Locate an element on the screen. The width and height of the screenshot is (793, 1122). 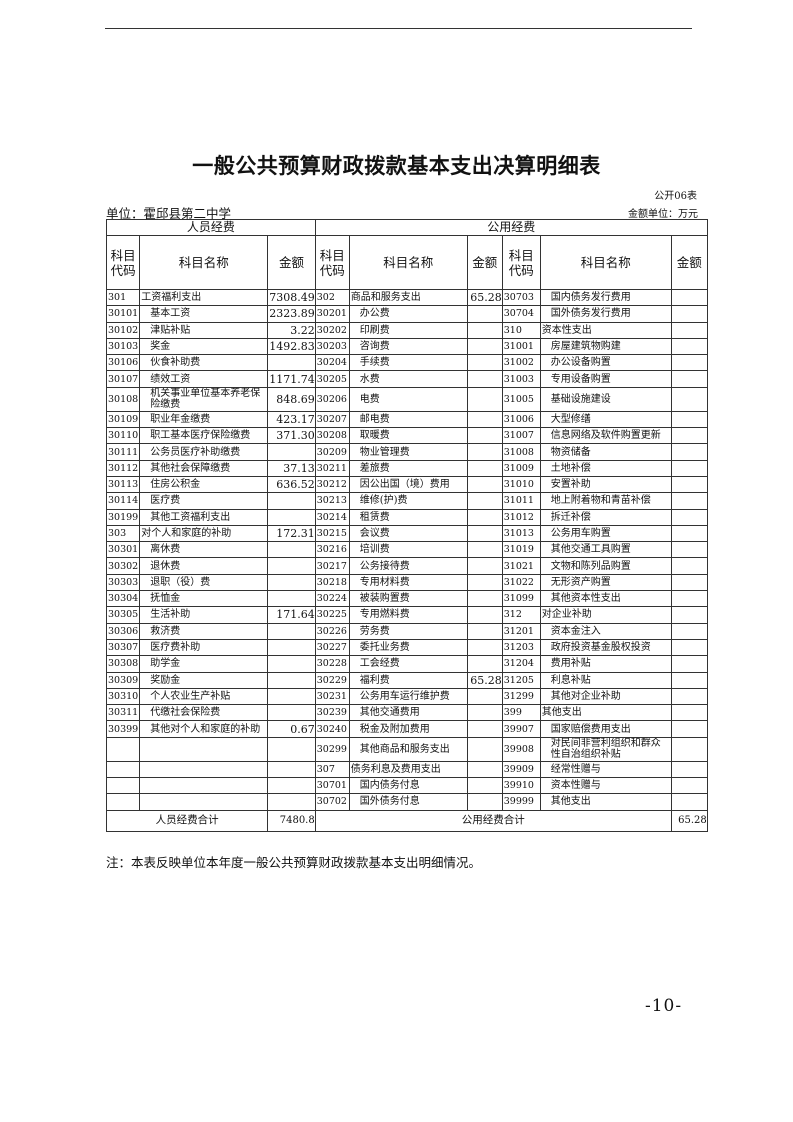
amount: 371.30 is located at coordinates (291, 436).